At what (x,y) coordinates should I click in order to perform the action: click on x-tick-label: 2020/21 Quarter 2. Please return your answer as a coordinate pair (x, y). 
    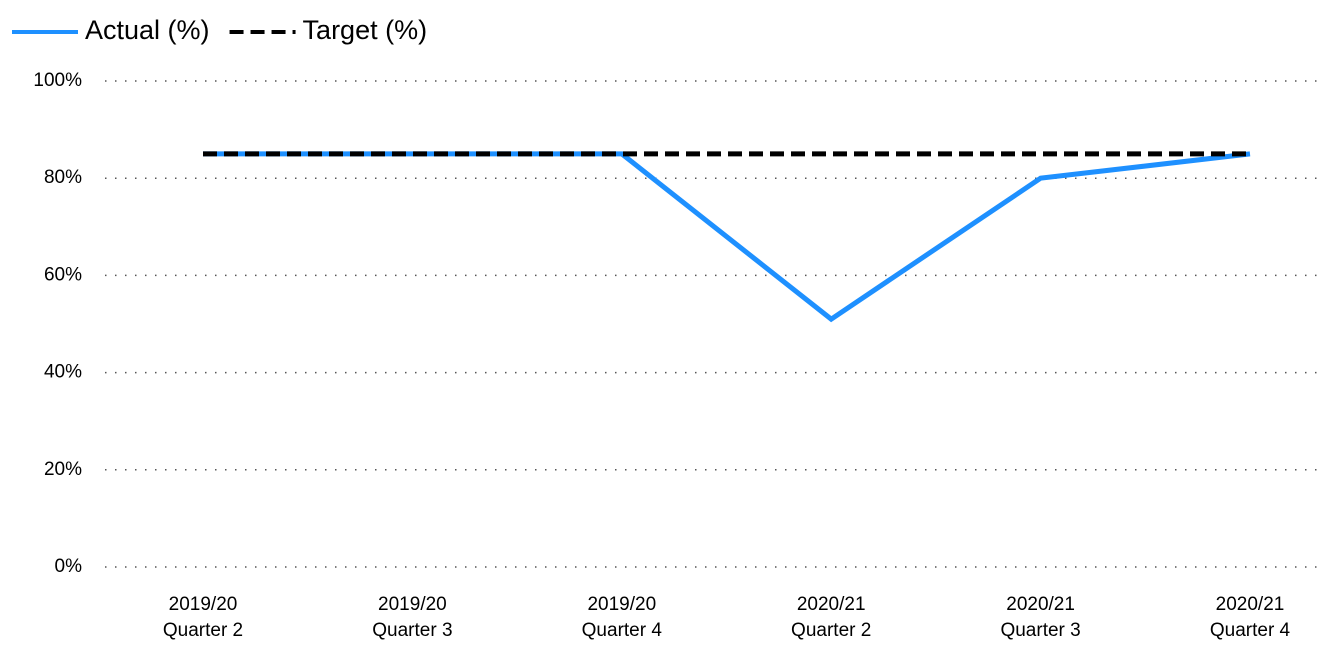
    Looking at the image, I should click on (831, 617).